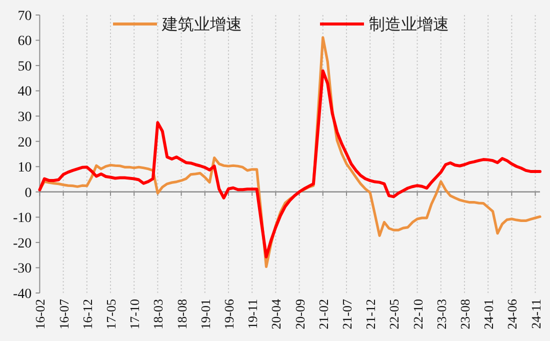 The image size is (550, 341). Describe the element at coordinates (158, 314) in the screenshot. I see `x-tick-label: 18-03` at that location.